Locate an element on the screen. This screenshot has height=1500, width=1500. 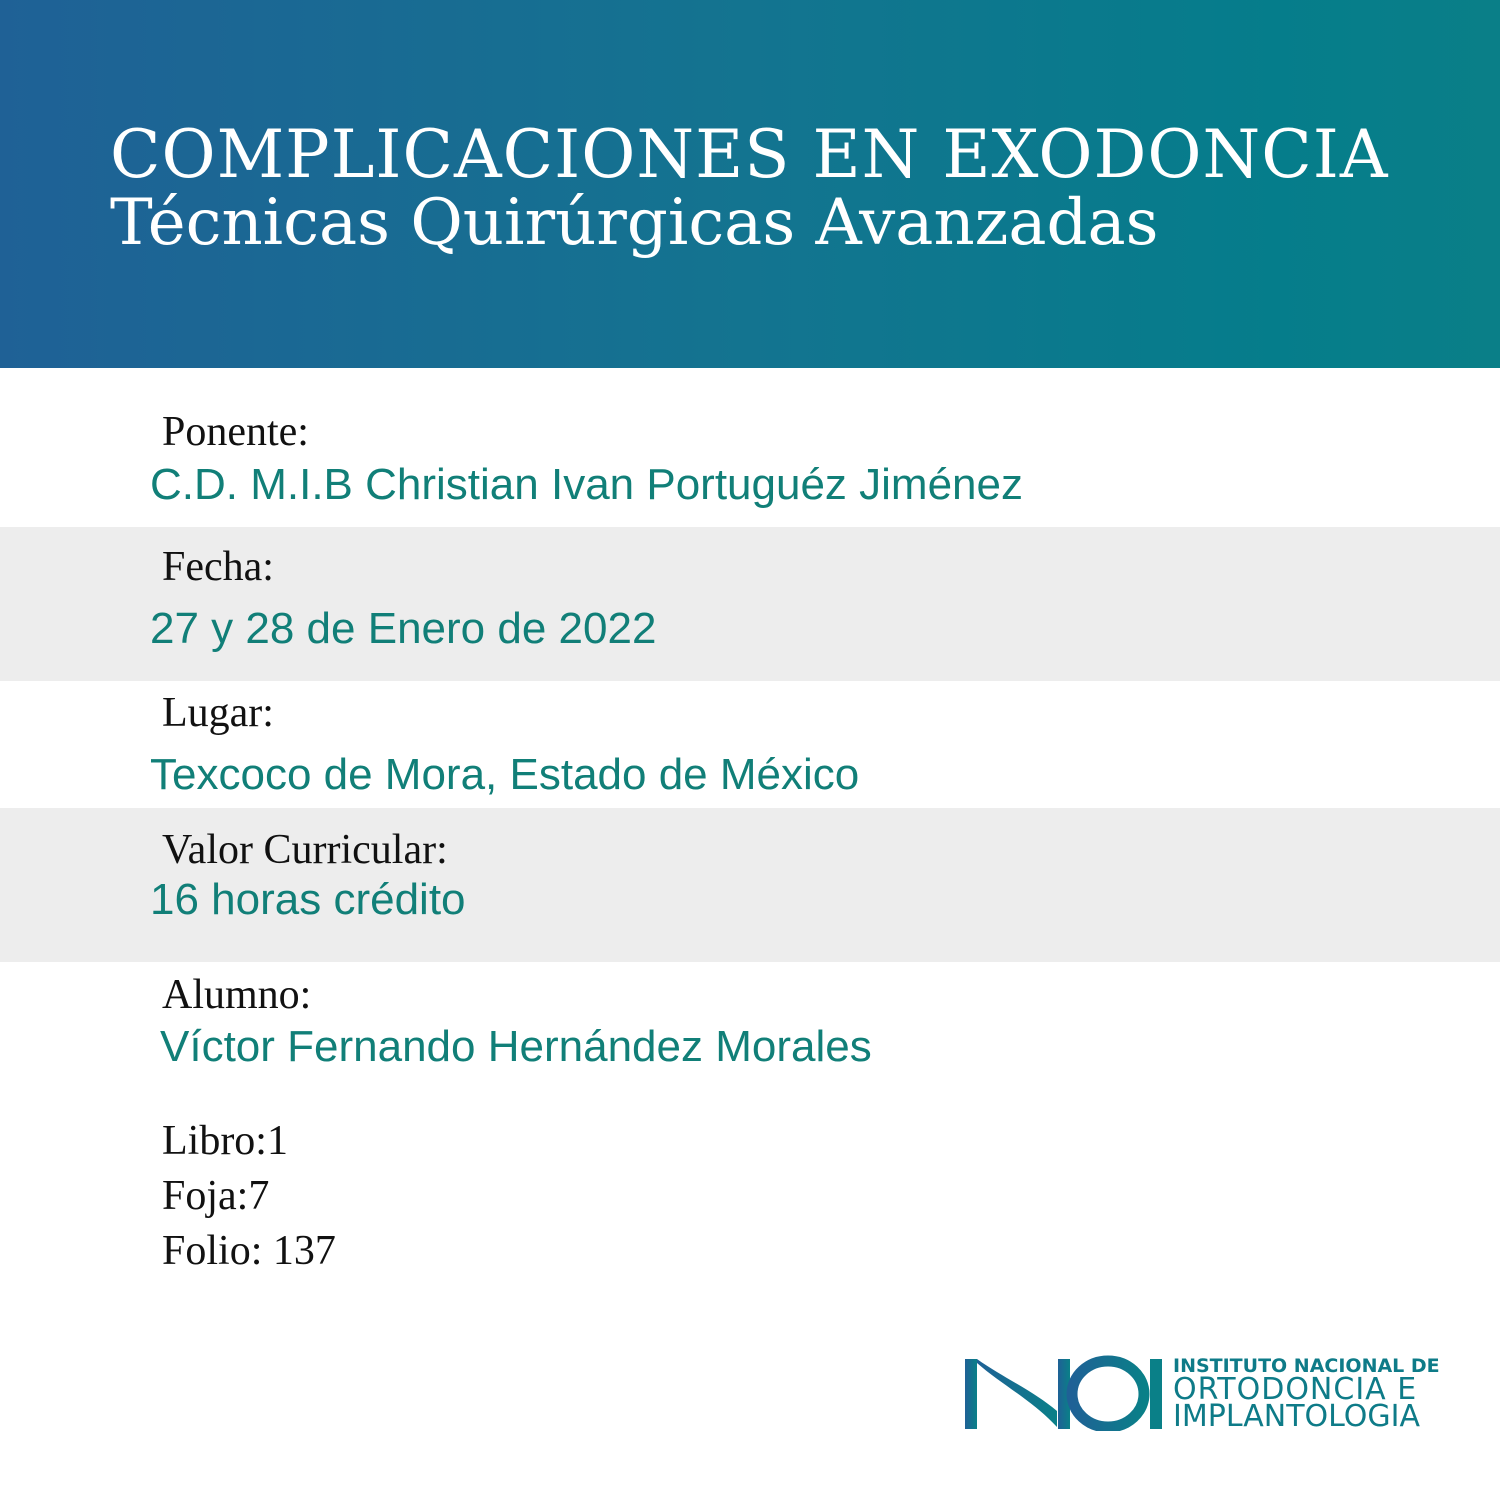
alumno-label: Alumno: is located at coordinates (237, 995).